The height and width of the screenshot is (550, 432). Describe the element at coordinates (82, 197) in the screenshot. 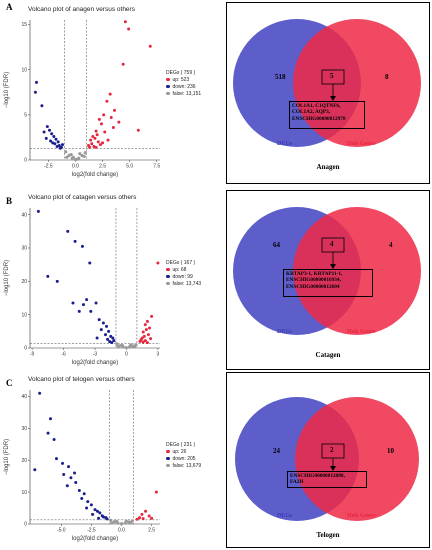

I see `chart-title: Volcano plot of catagen versus others` at that location.